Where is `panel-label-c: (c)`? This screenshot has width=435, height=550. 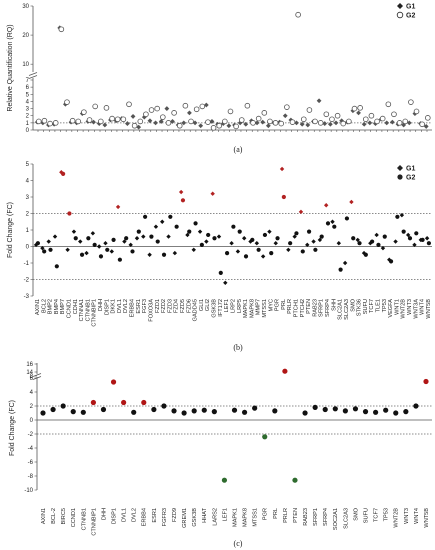 panel-label-c: (c) is located at coordinates (238, 543).